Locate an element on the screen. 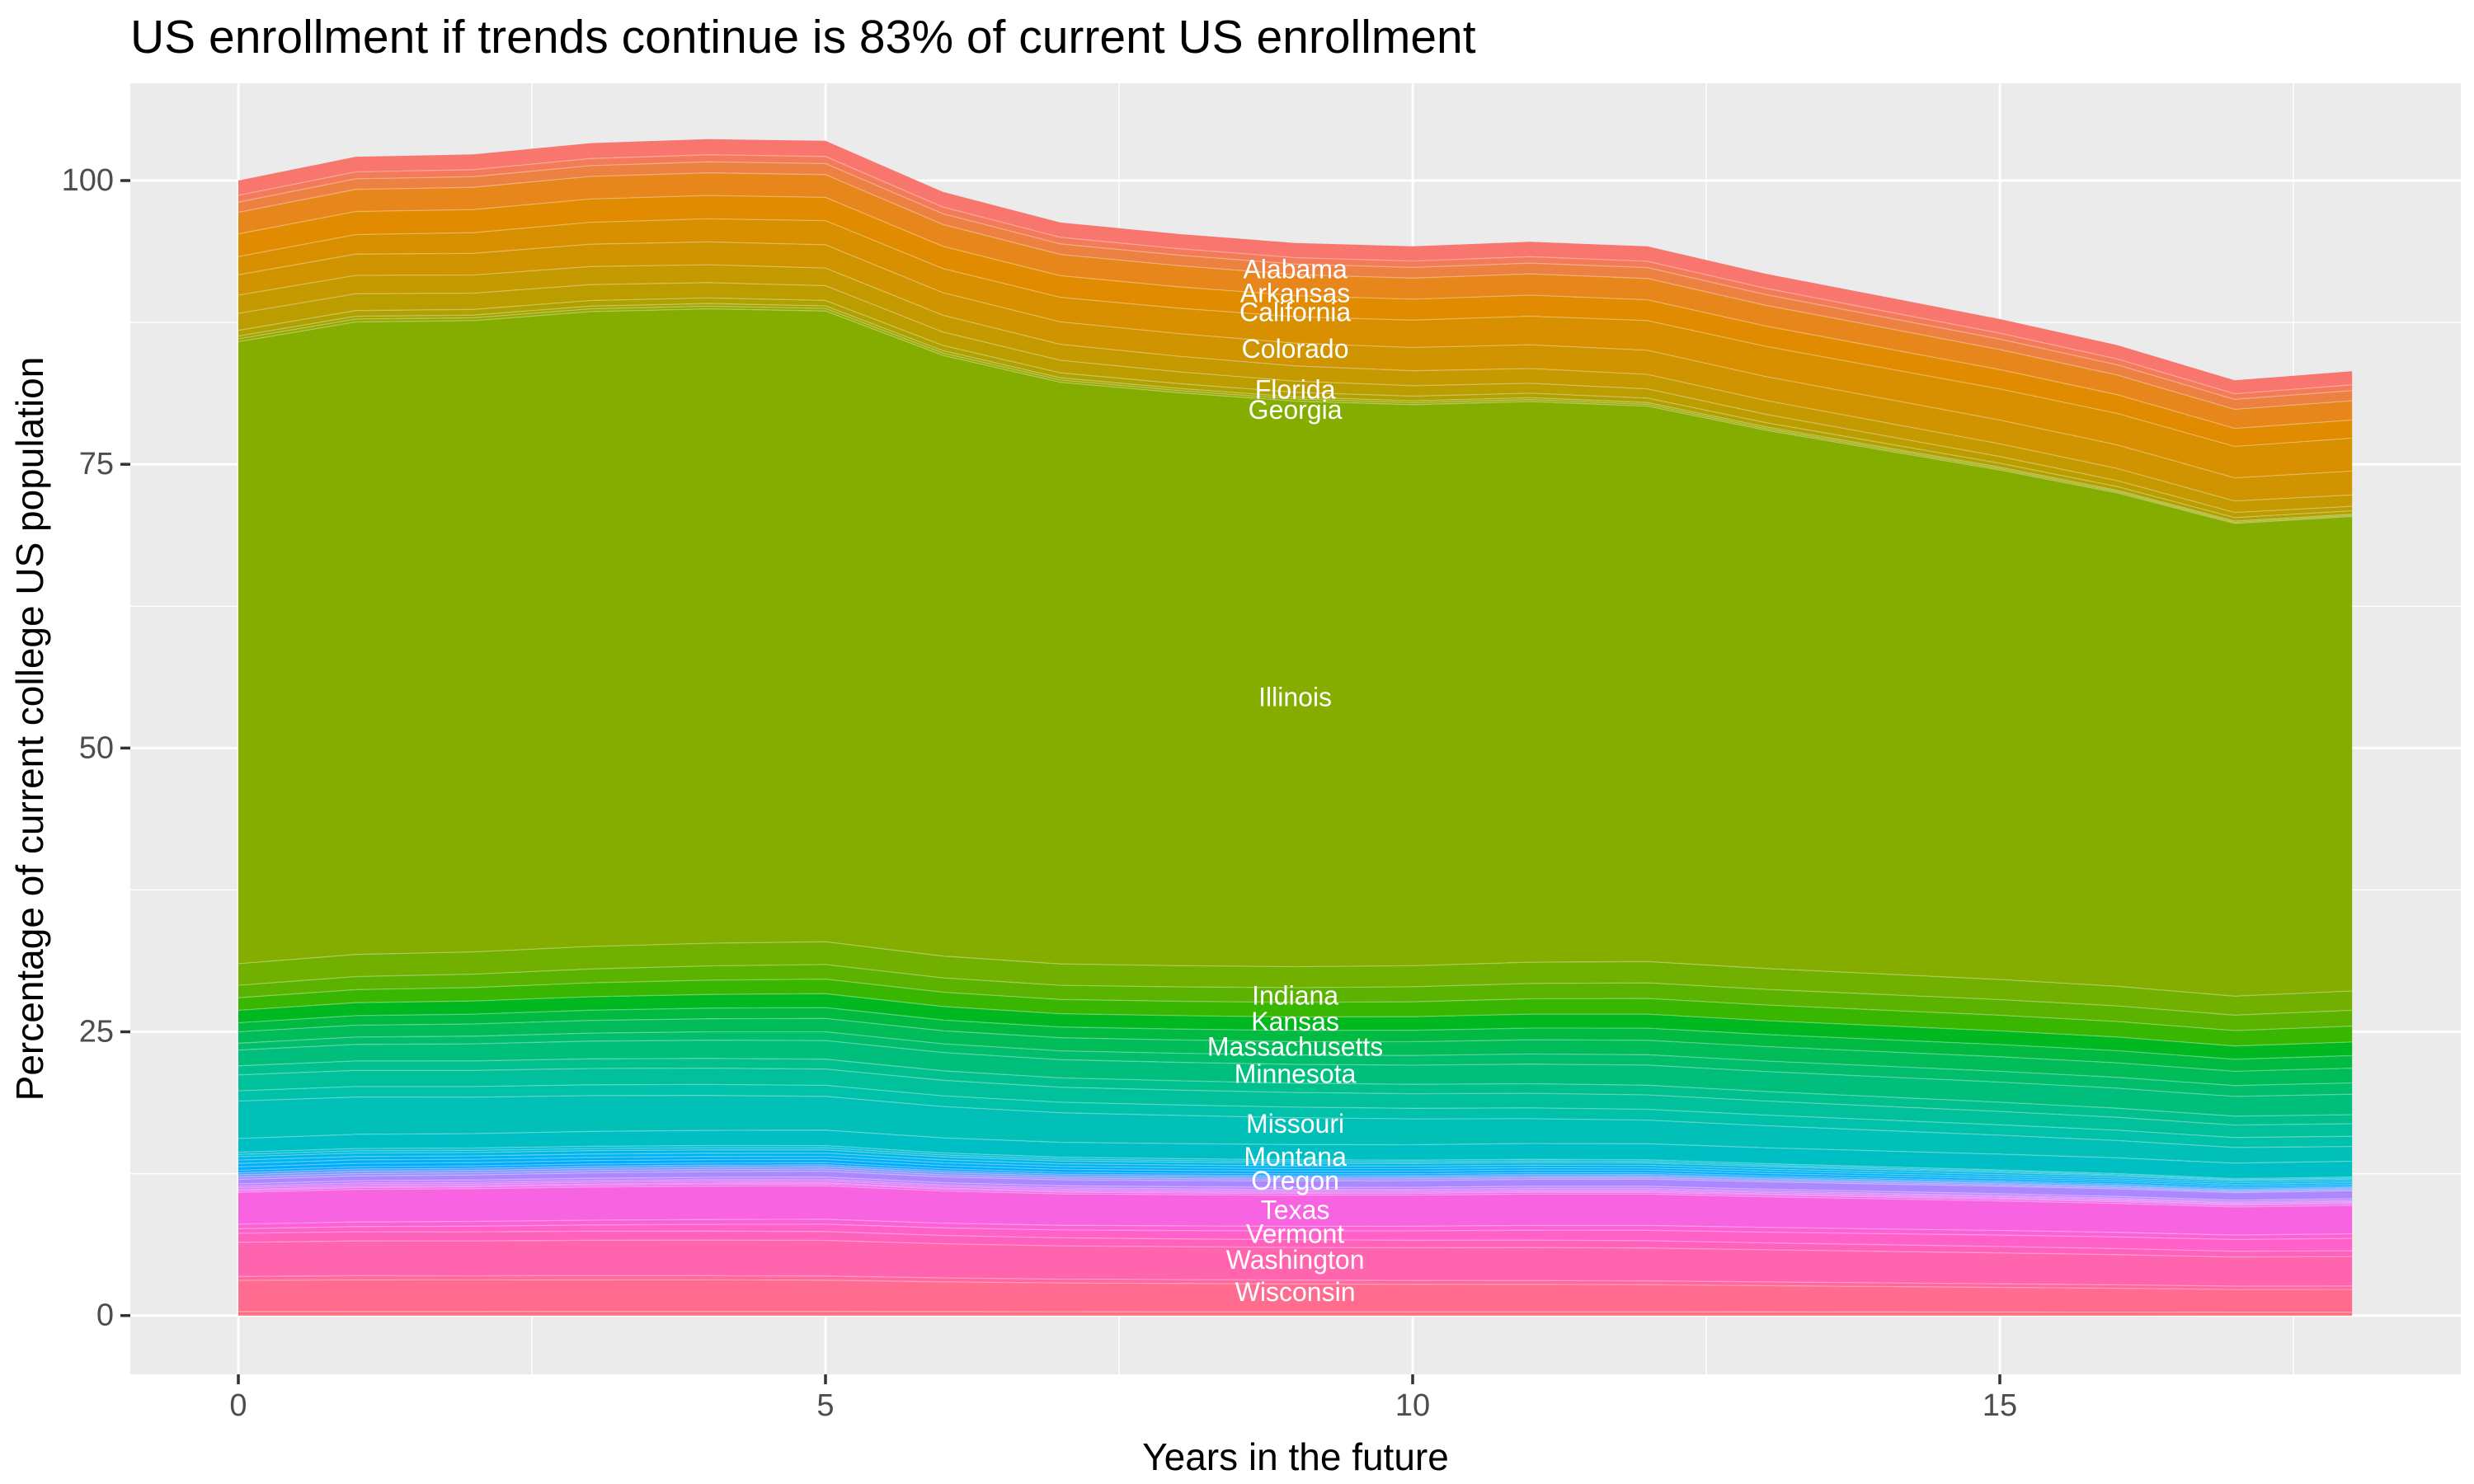 The height and width of the screenshot is (1484, 2474). area-alabama is located at coordinates (1295, 266).